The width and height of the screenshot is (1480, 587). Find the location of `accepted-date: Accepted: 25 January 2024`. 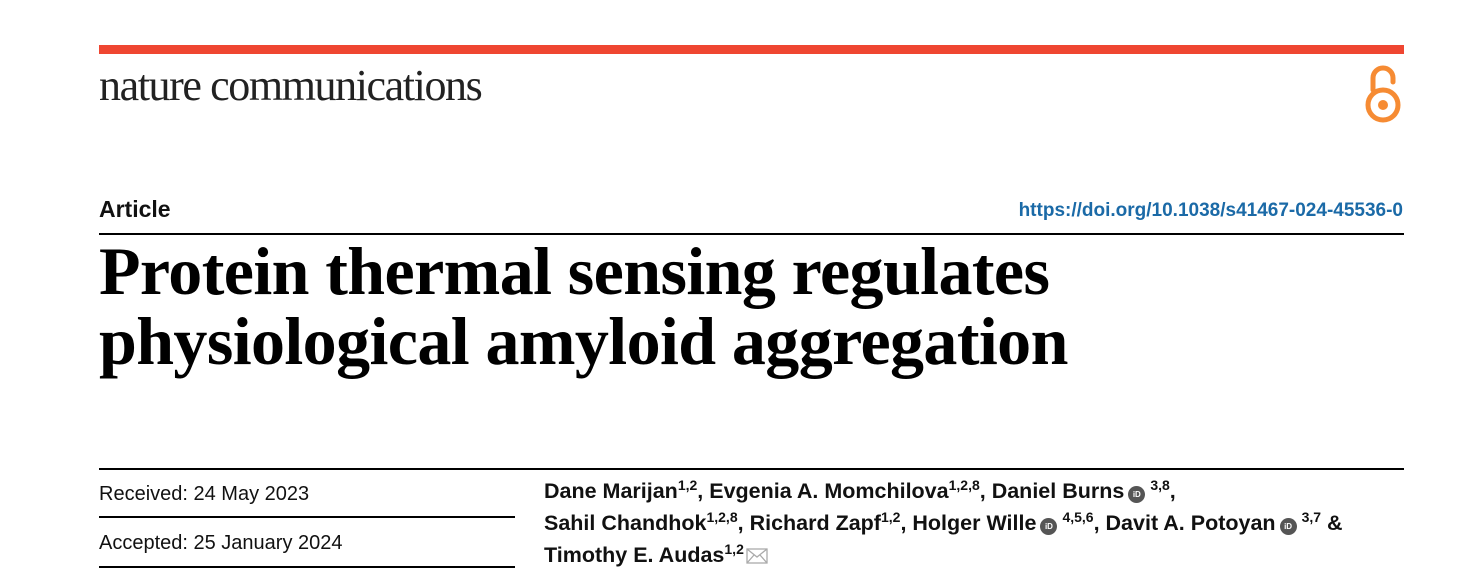

accepted-date: Accepted: 25 January 2024 is located at coordinates (307, 543).